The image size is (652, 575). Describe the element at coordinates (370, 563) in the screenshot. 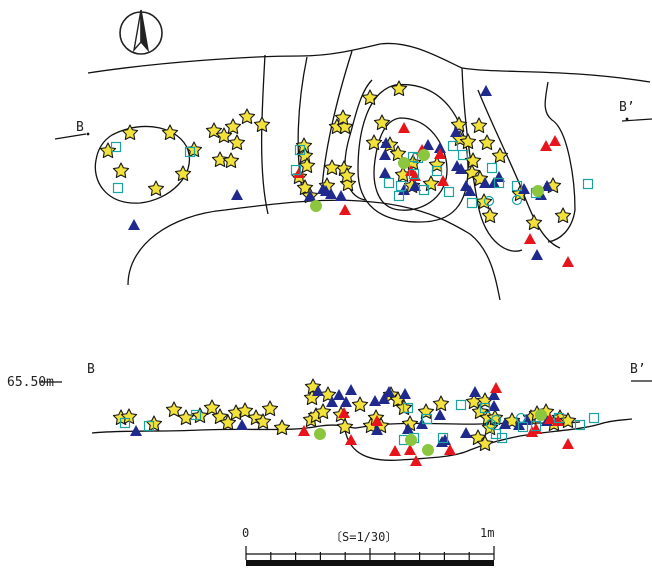

I see `scale-bar-solid` at that location.